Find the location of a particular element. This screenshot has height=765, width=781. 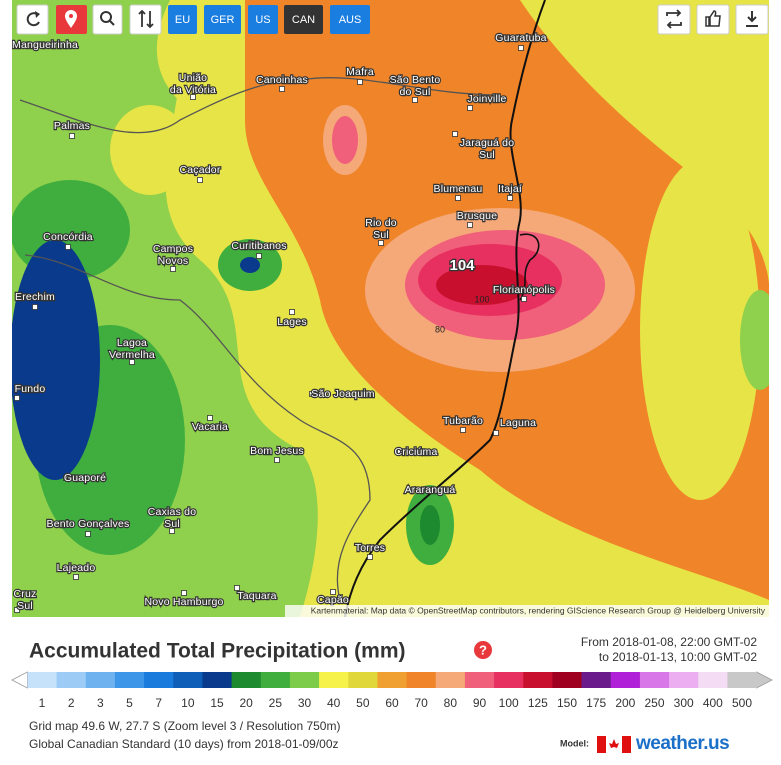

colorbar-label: 20 is located at coordinates (246, 703).